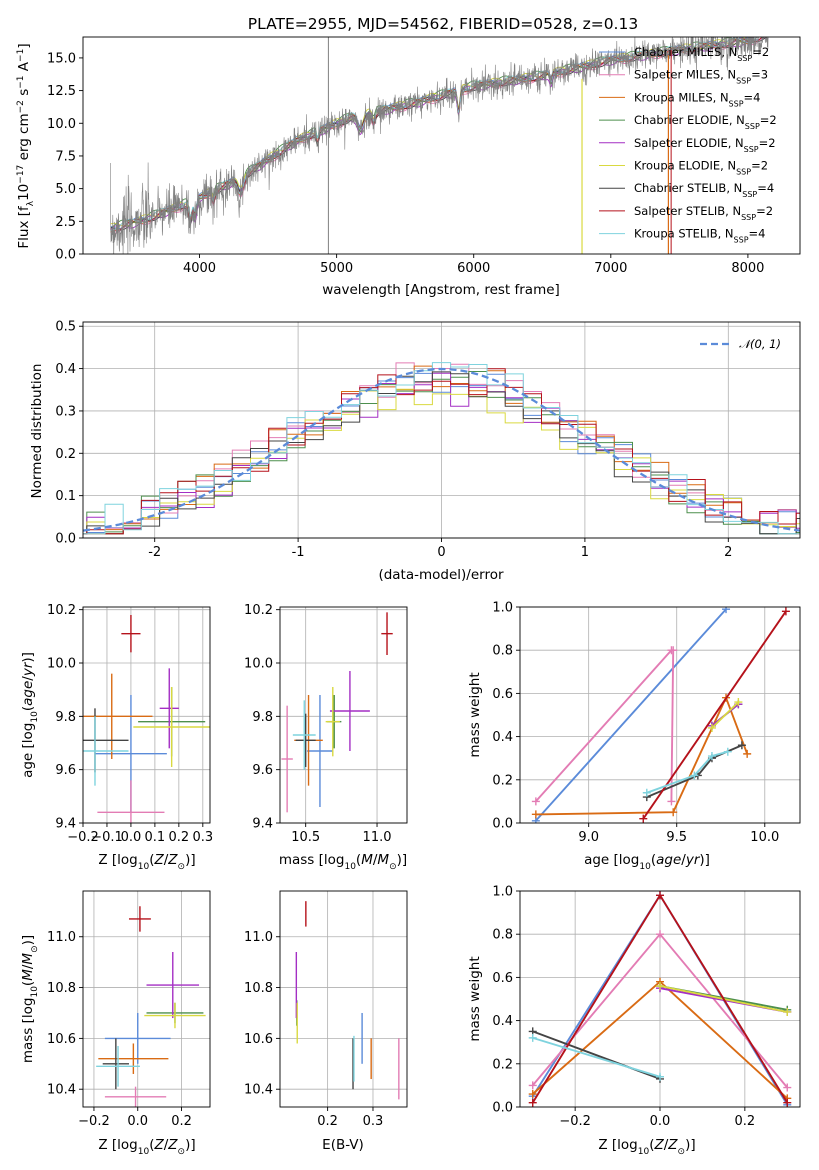  I want to click on x-tick-label: 10.0, so click(764, 837).